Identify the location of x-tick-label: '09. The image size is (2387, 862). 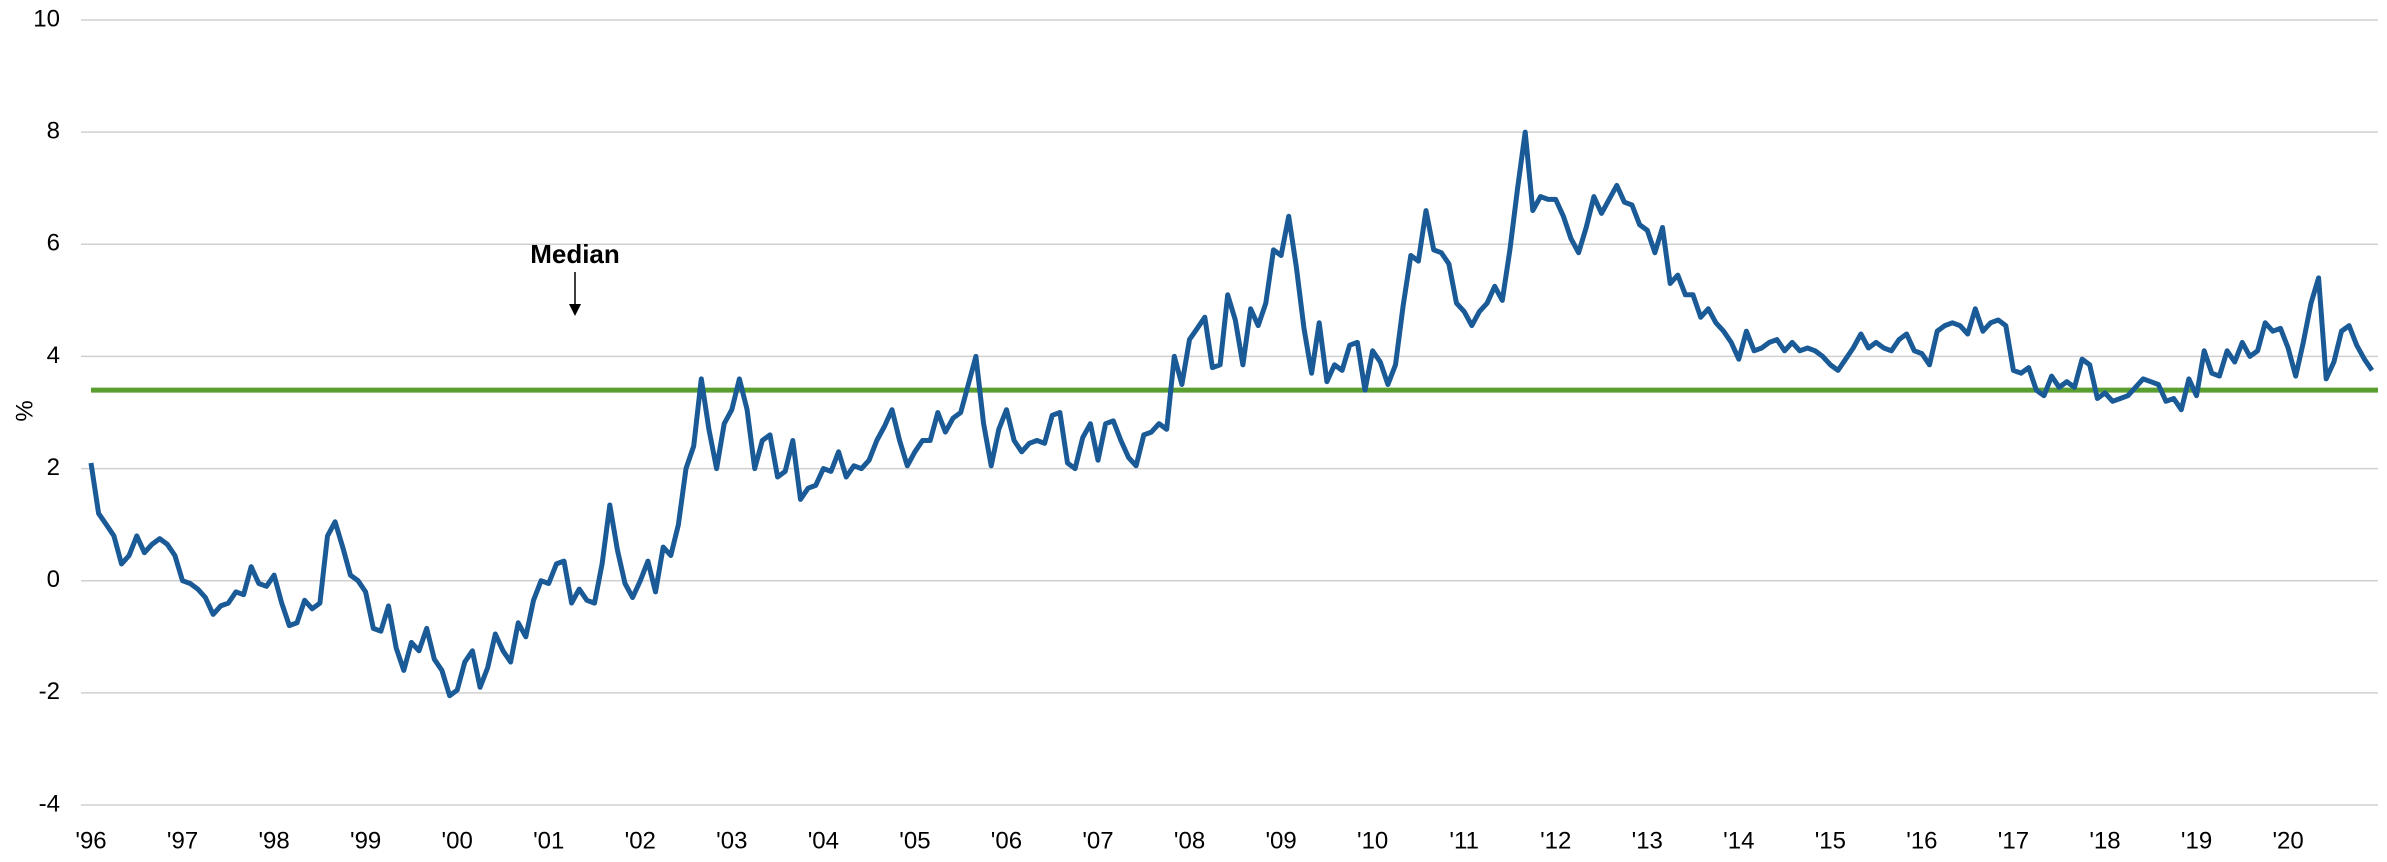
(1280, 840).